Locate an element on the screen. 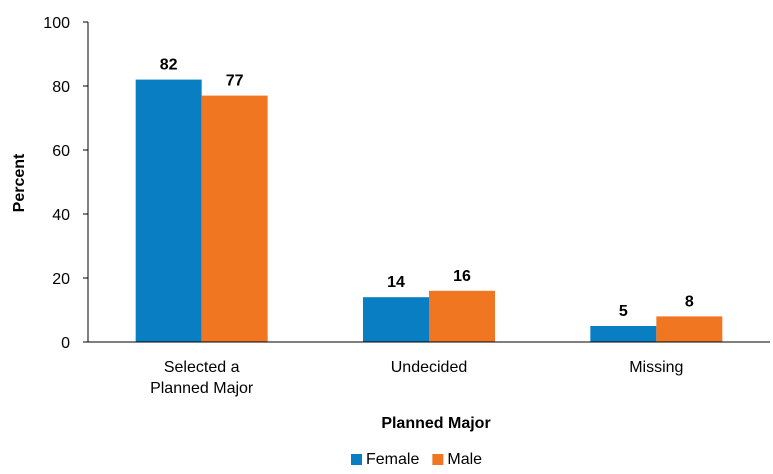  legend: Female Male is located at coordinates (416, 459).